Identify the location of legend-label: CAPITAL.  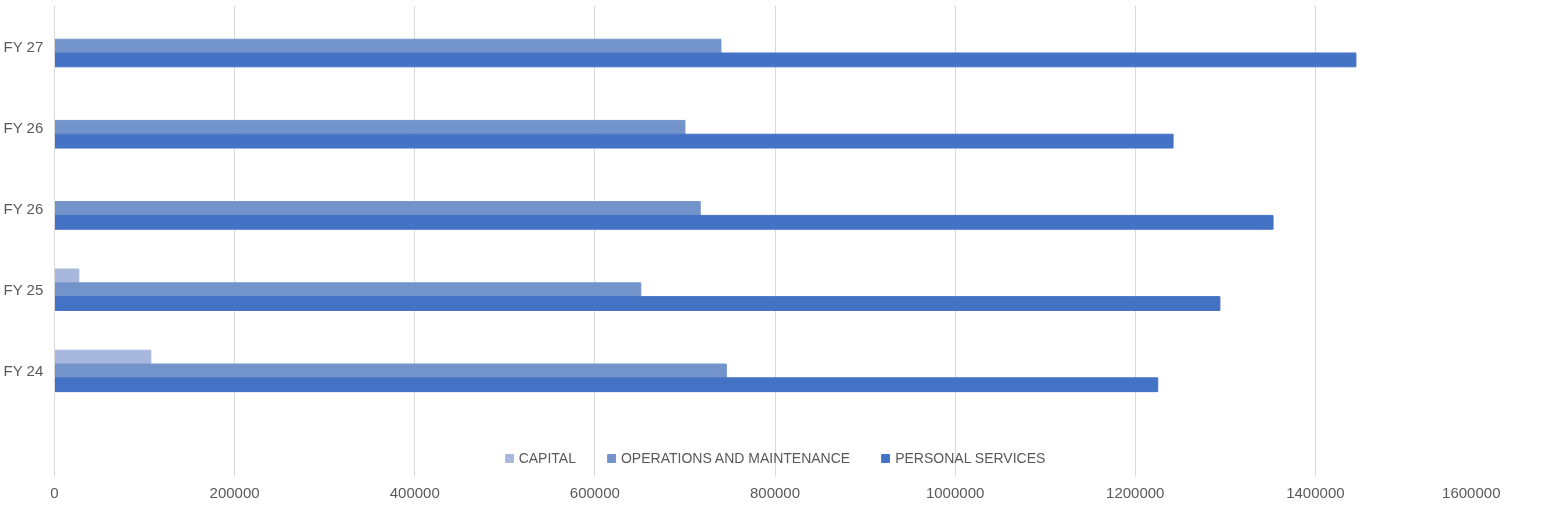
(547, 458).